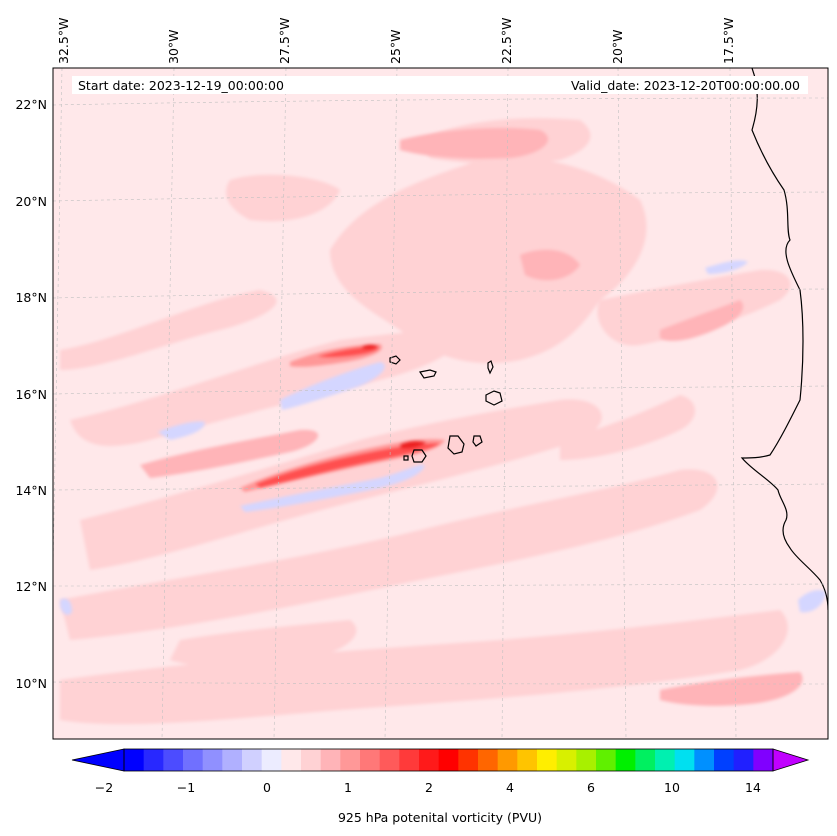  I want to click on colorbar-tick: 2, so click(429, 787).